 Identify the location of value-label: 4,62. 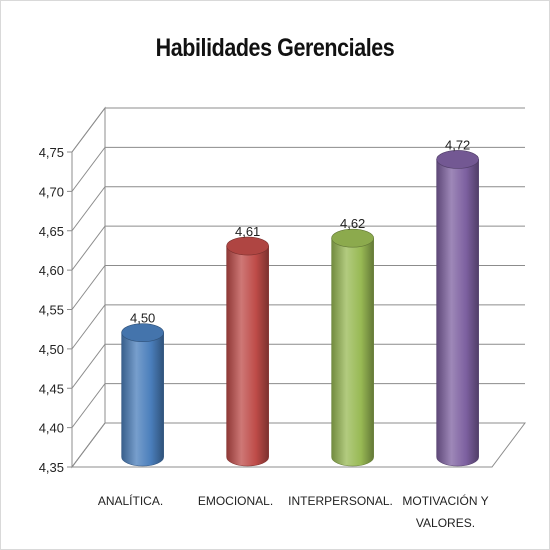
(352, 223).